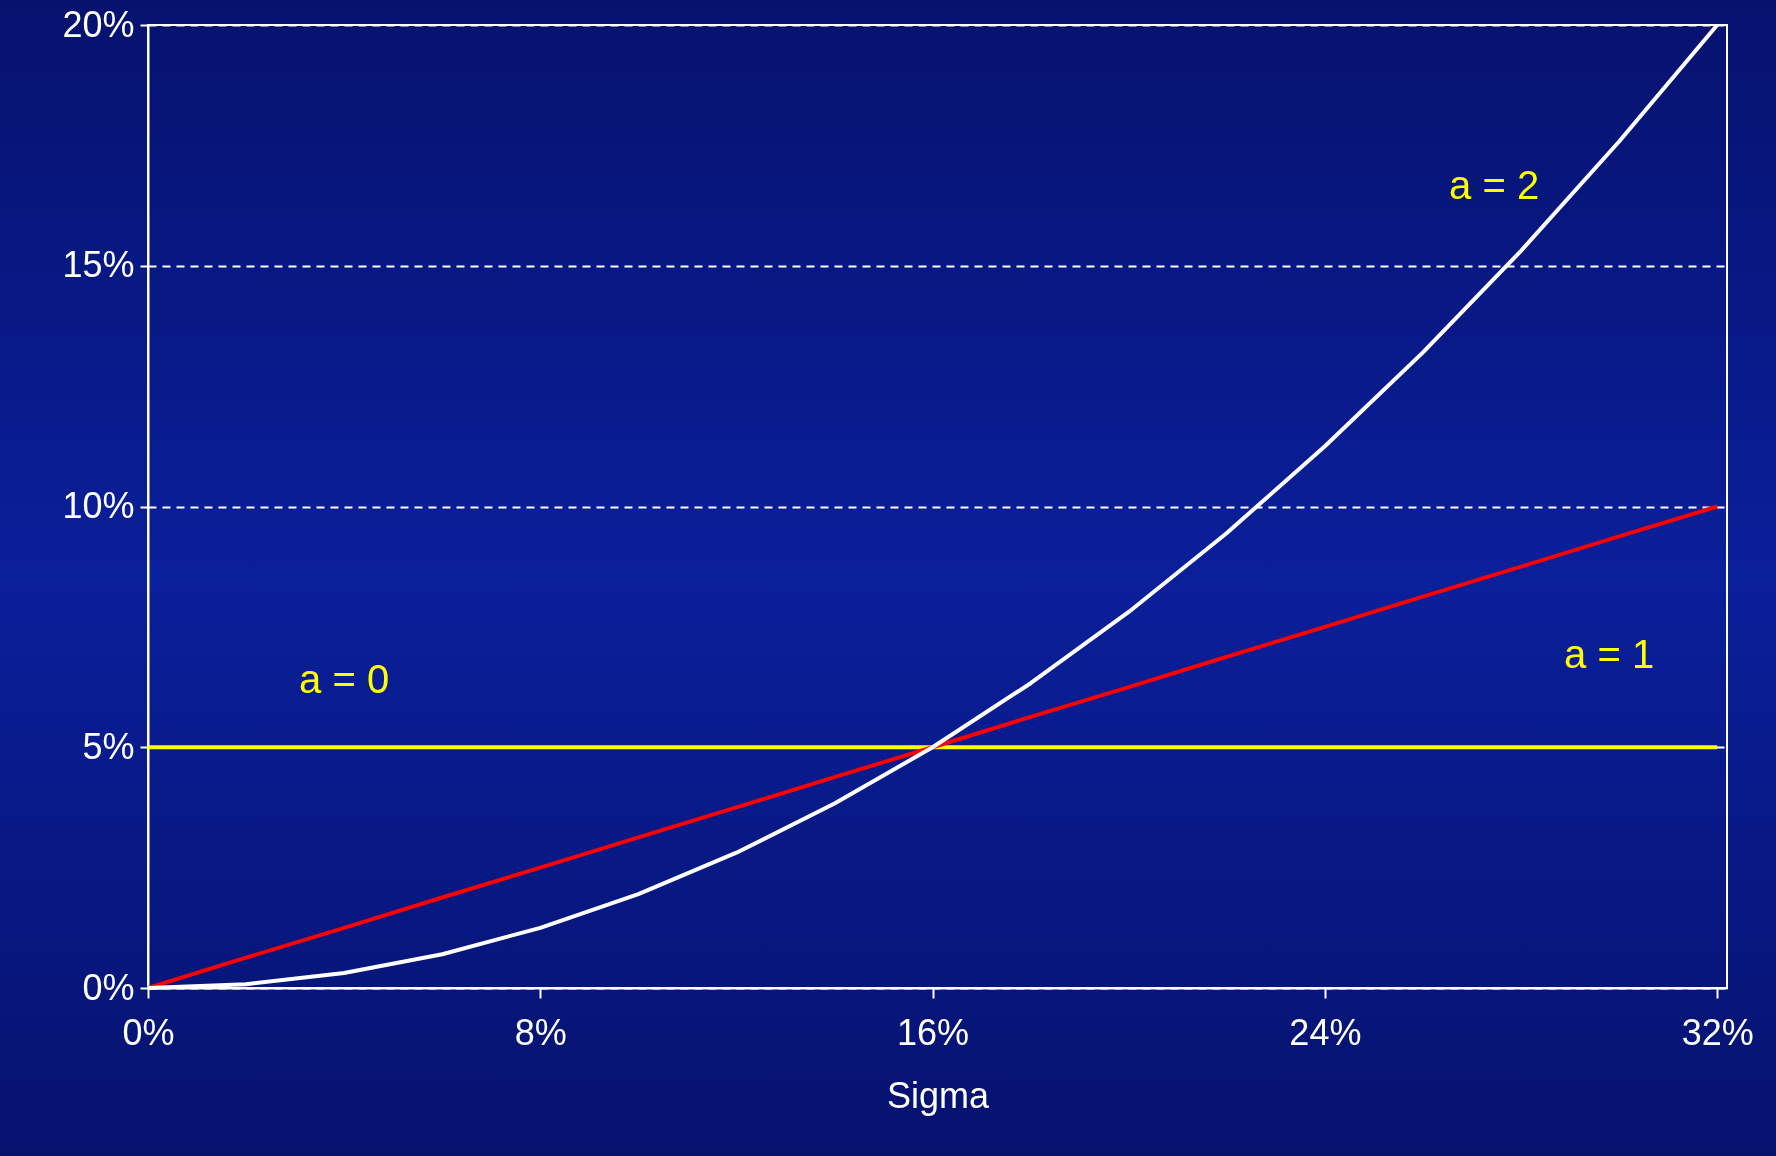  I want to click on y-tick-label: 20%, so click(98, 24).